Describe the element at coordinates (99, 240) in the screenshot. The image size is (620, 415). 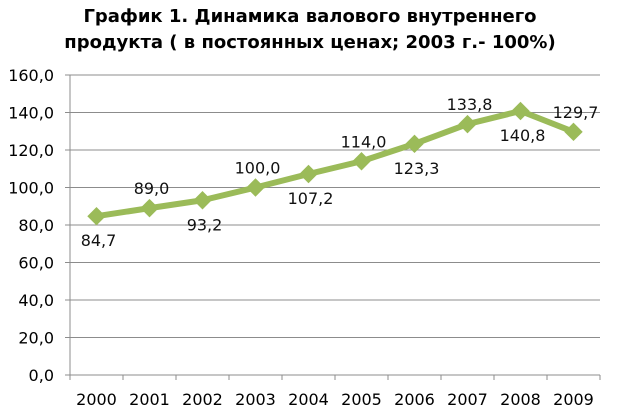
I see `data-label: 84,7` at that location.